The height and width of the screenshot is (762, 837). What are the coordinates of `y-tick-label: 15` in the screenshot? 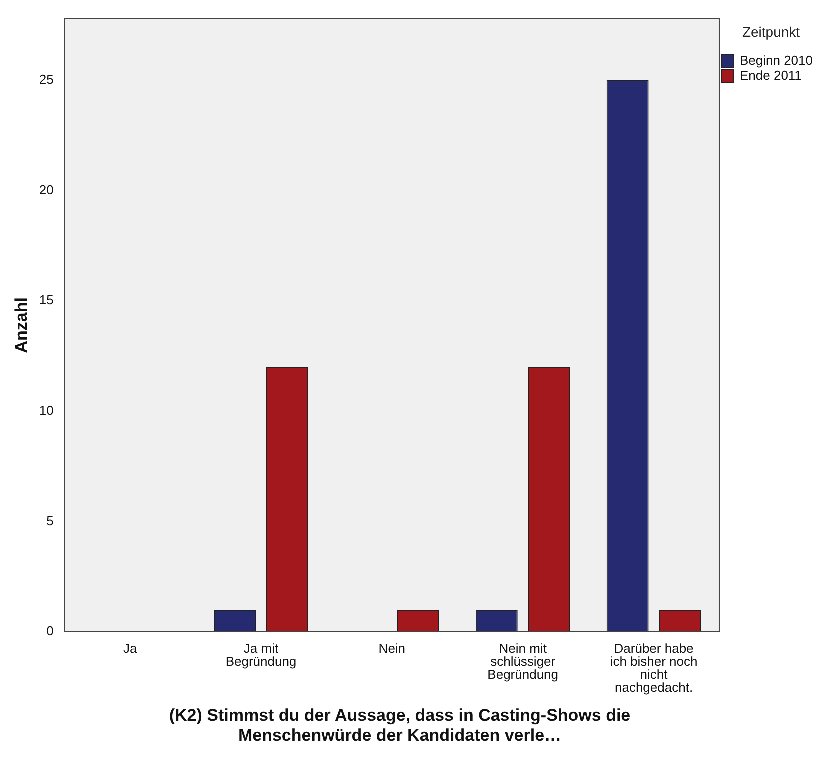 It's located at (46, 300).